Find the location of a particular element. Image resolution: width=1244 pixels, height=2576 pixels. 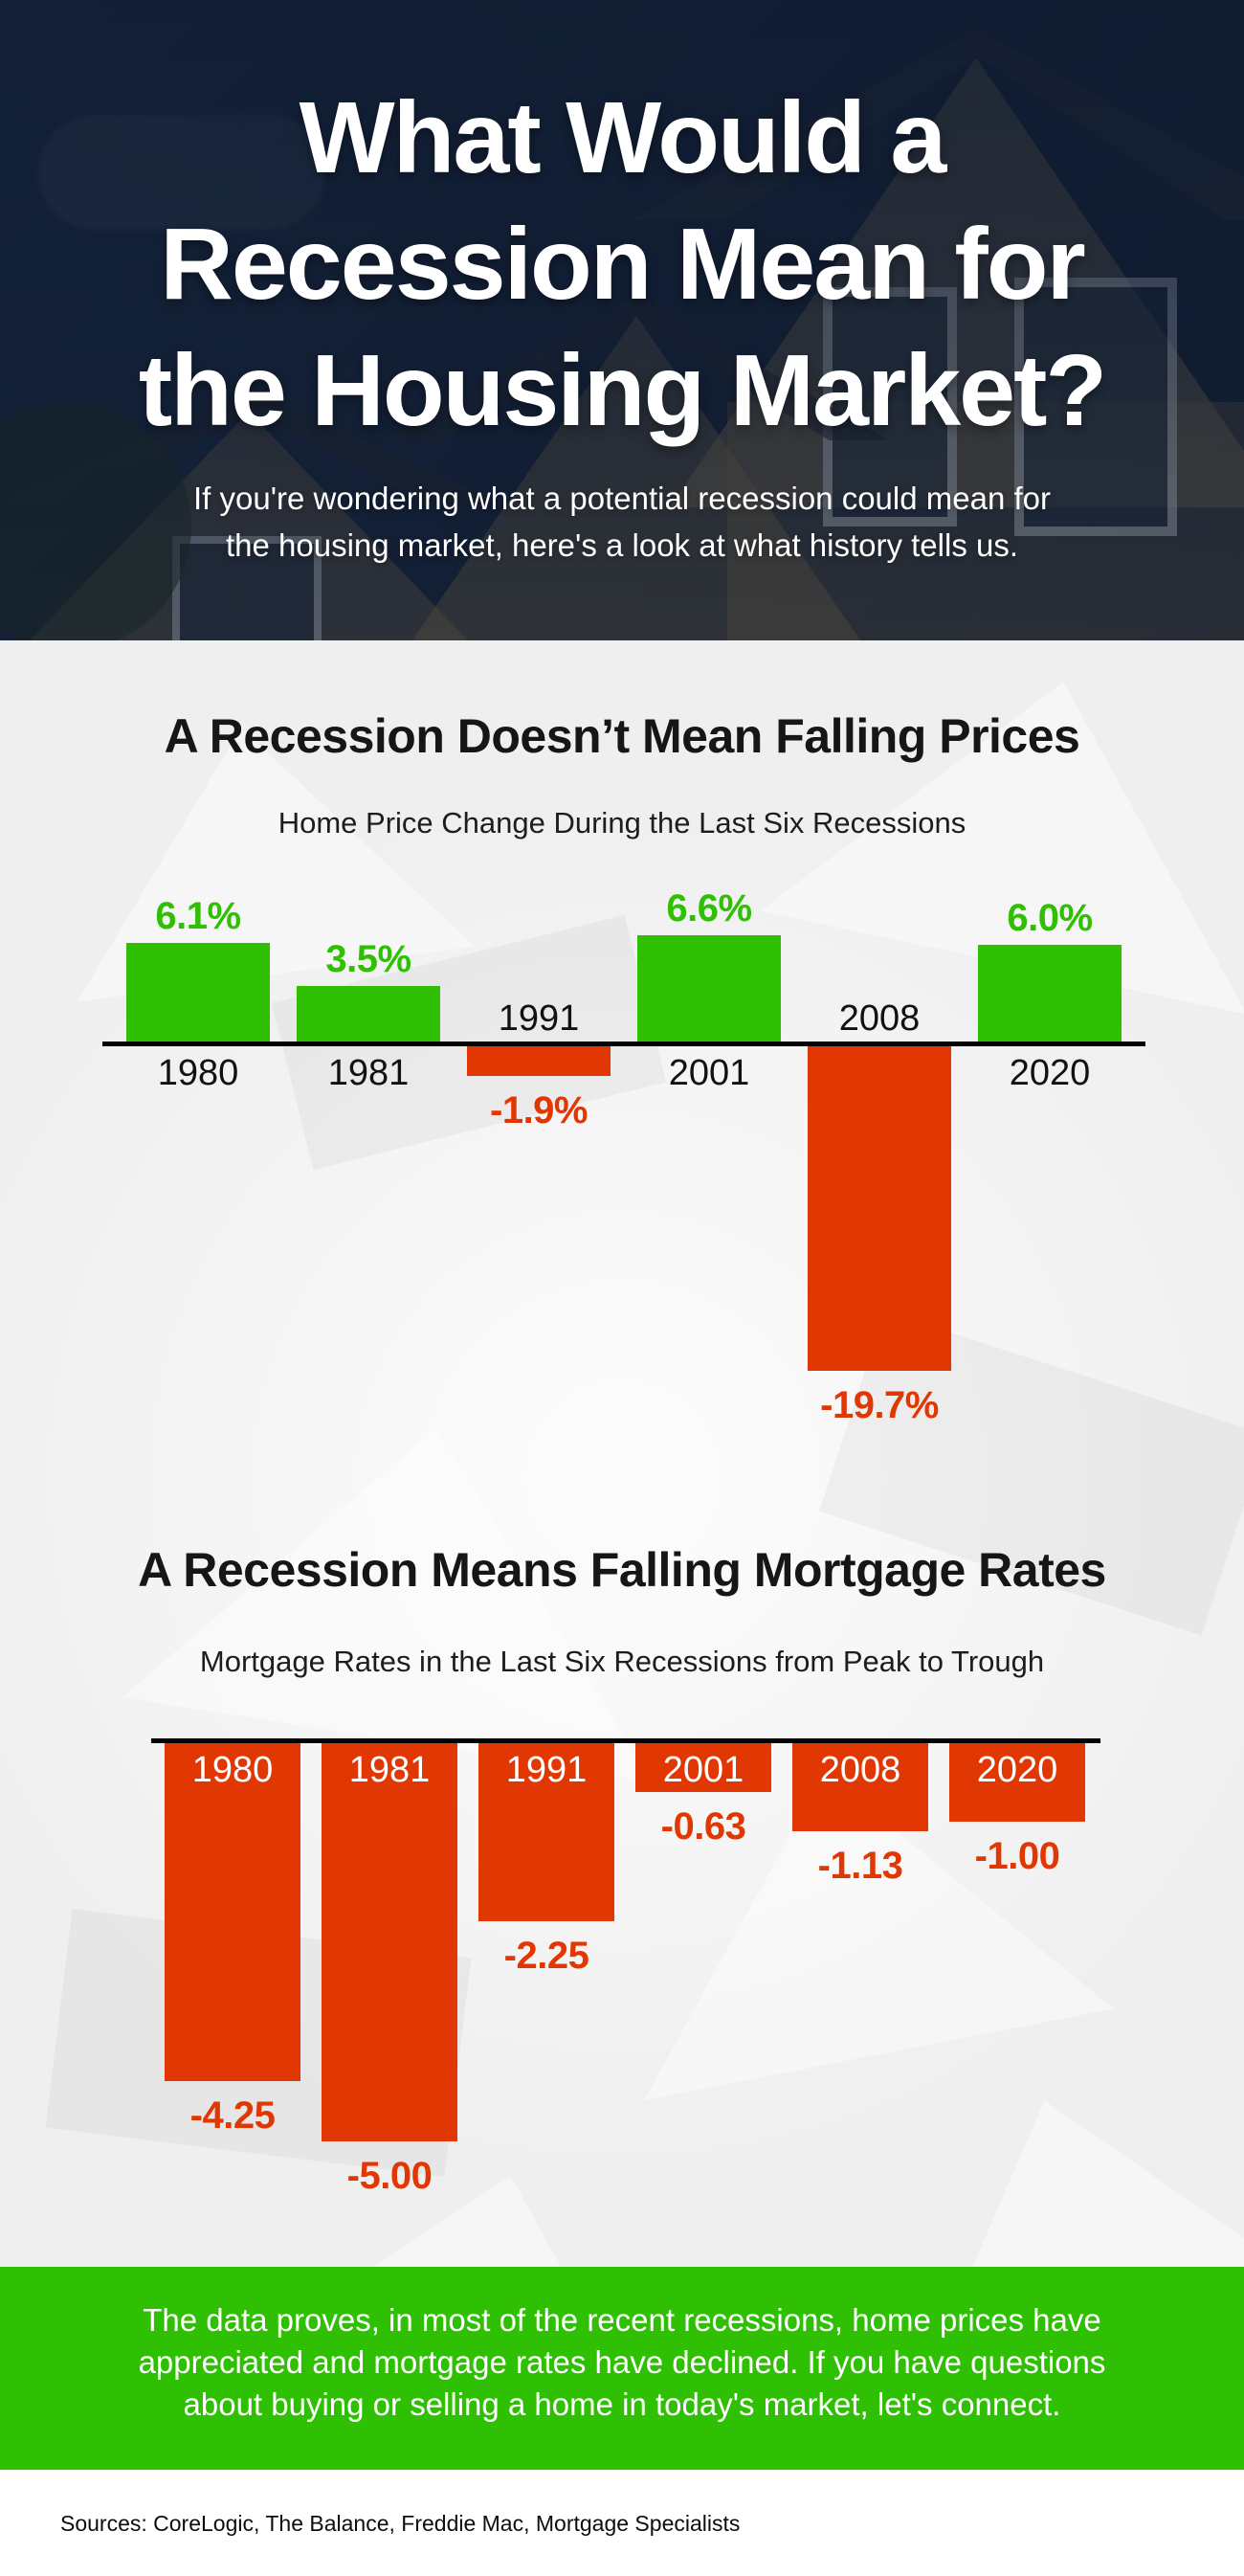

value-label-2020: -1.00 is located at coordinates (1017, 1856).